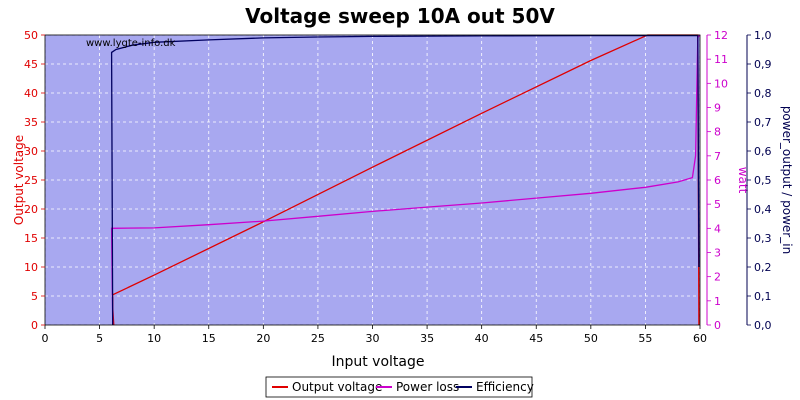 The height and width of the screenshot is (400, 800). Describe the element at coordinates (763, 35) in the screenshot. I see `efficiency-tick-label: 1,0` at that location.